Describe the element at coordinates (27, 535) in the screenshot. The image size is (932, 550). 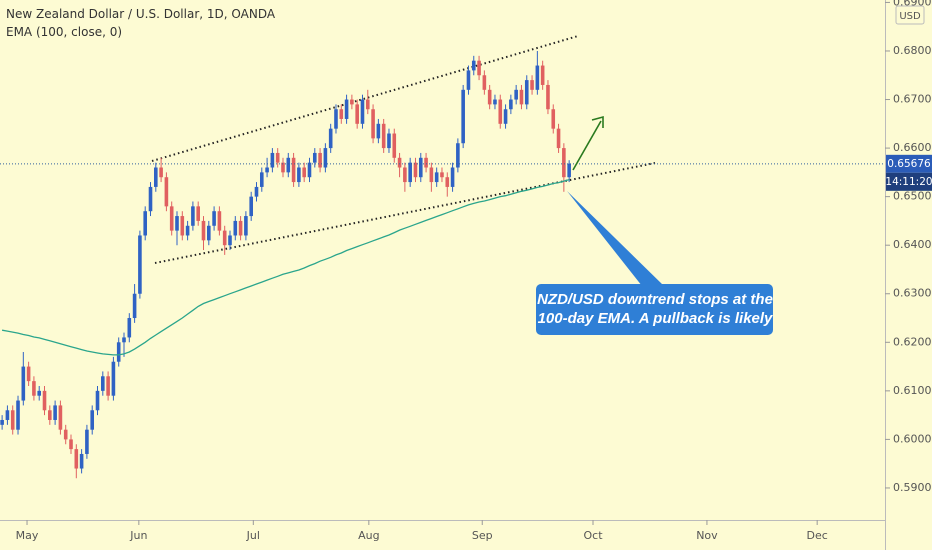
I see `x-tick-label: May` at that location.